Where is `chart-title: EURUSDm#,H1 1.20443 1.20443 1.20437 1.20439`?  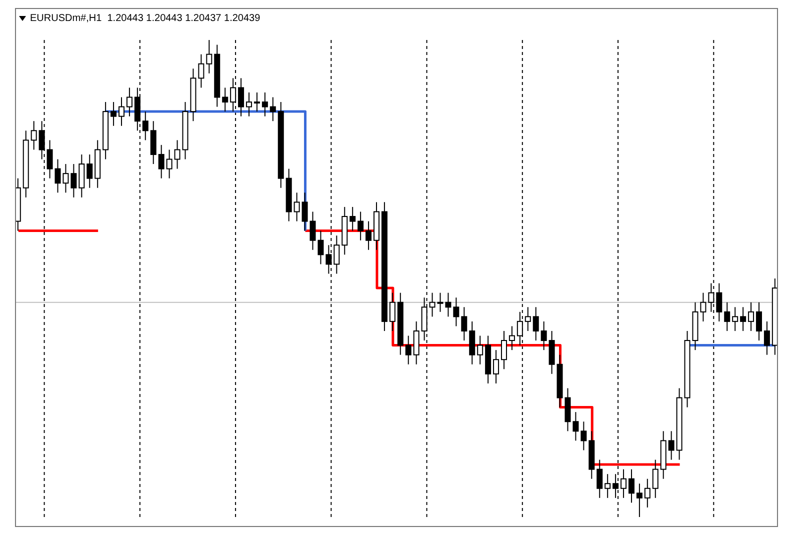
chart-title: EURUSDm#,H1 1.20443 1.20443 1.20437 1.20439 is located at coordinates (145, 18).